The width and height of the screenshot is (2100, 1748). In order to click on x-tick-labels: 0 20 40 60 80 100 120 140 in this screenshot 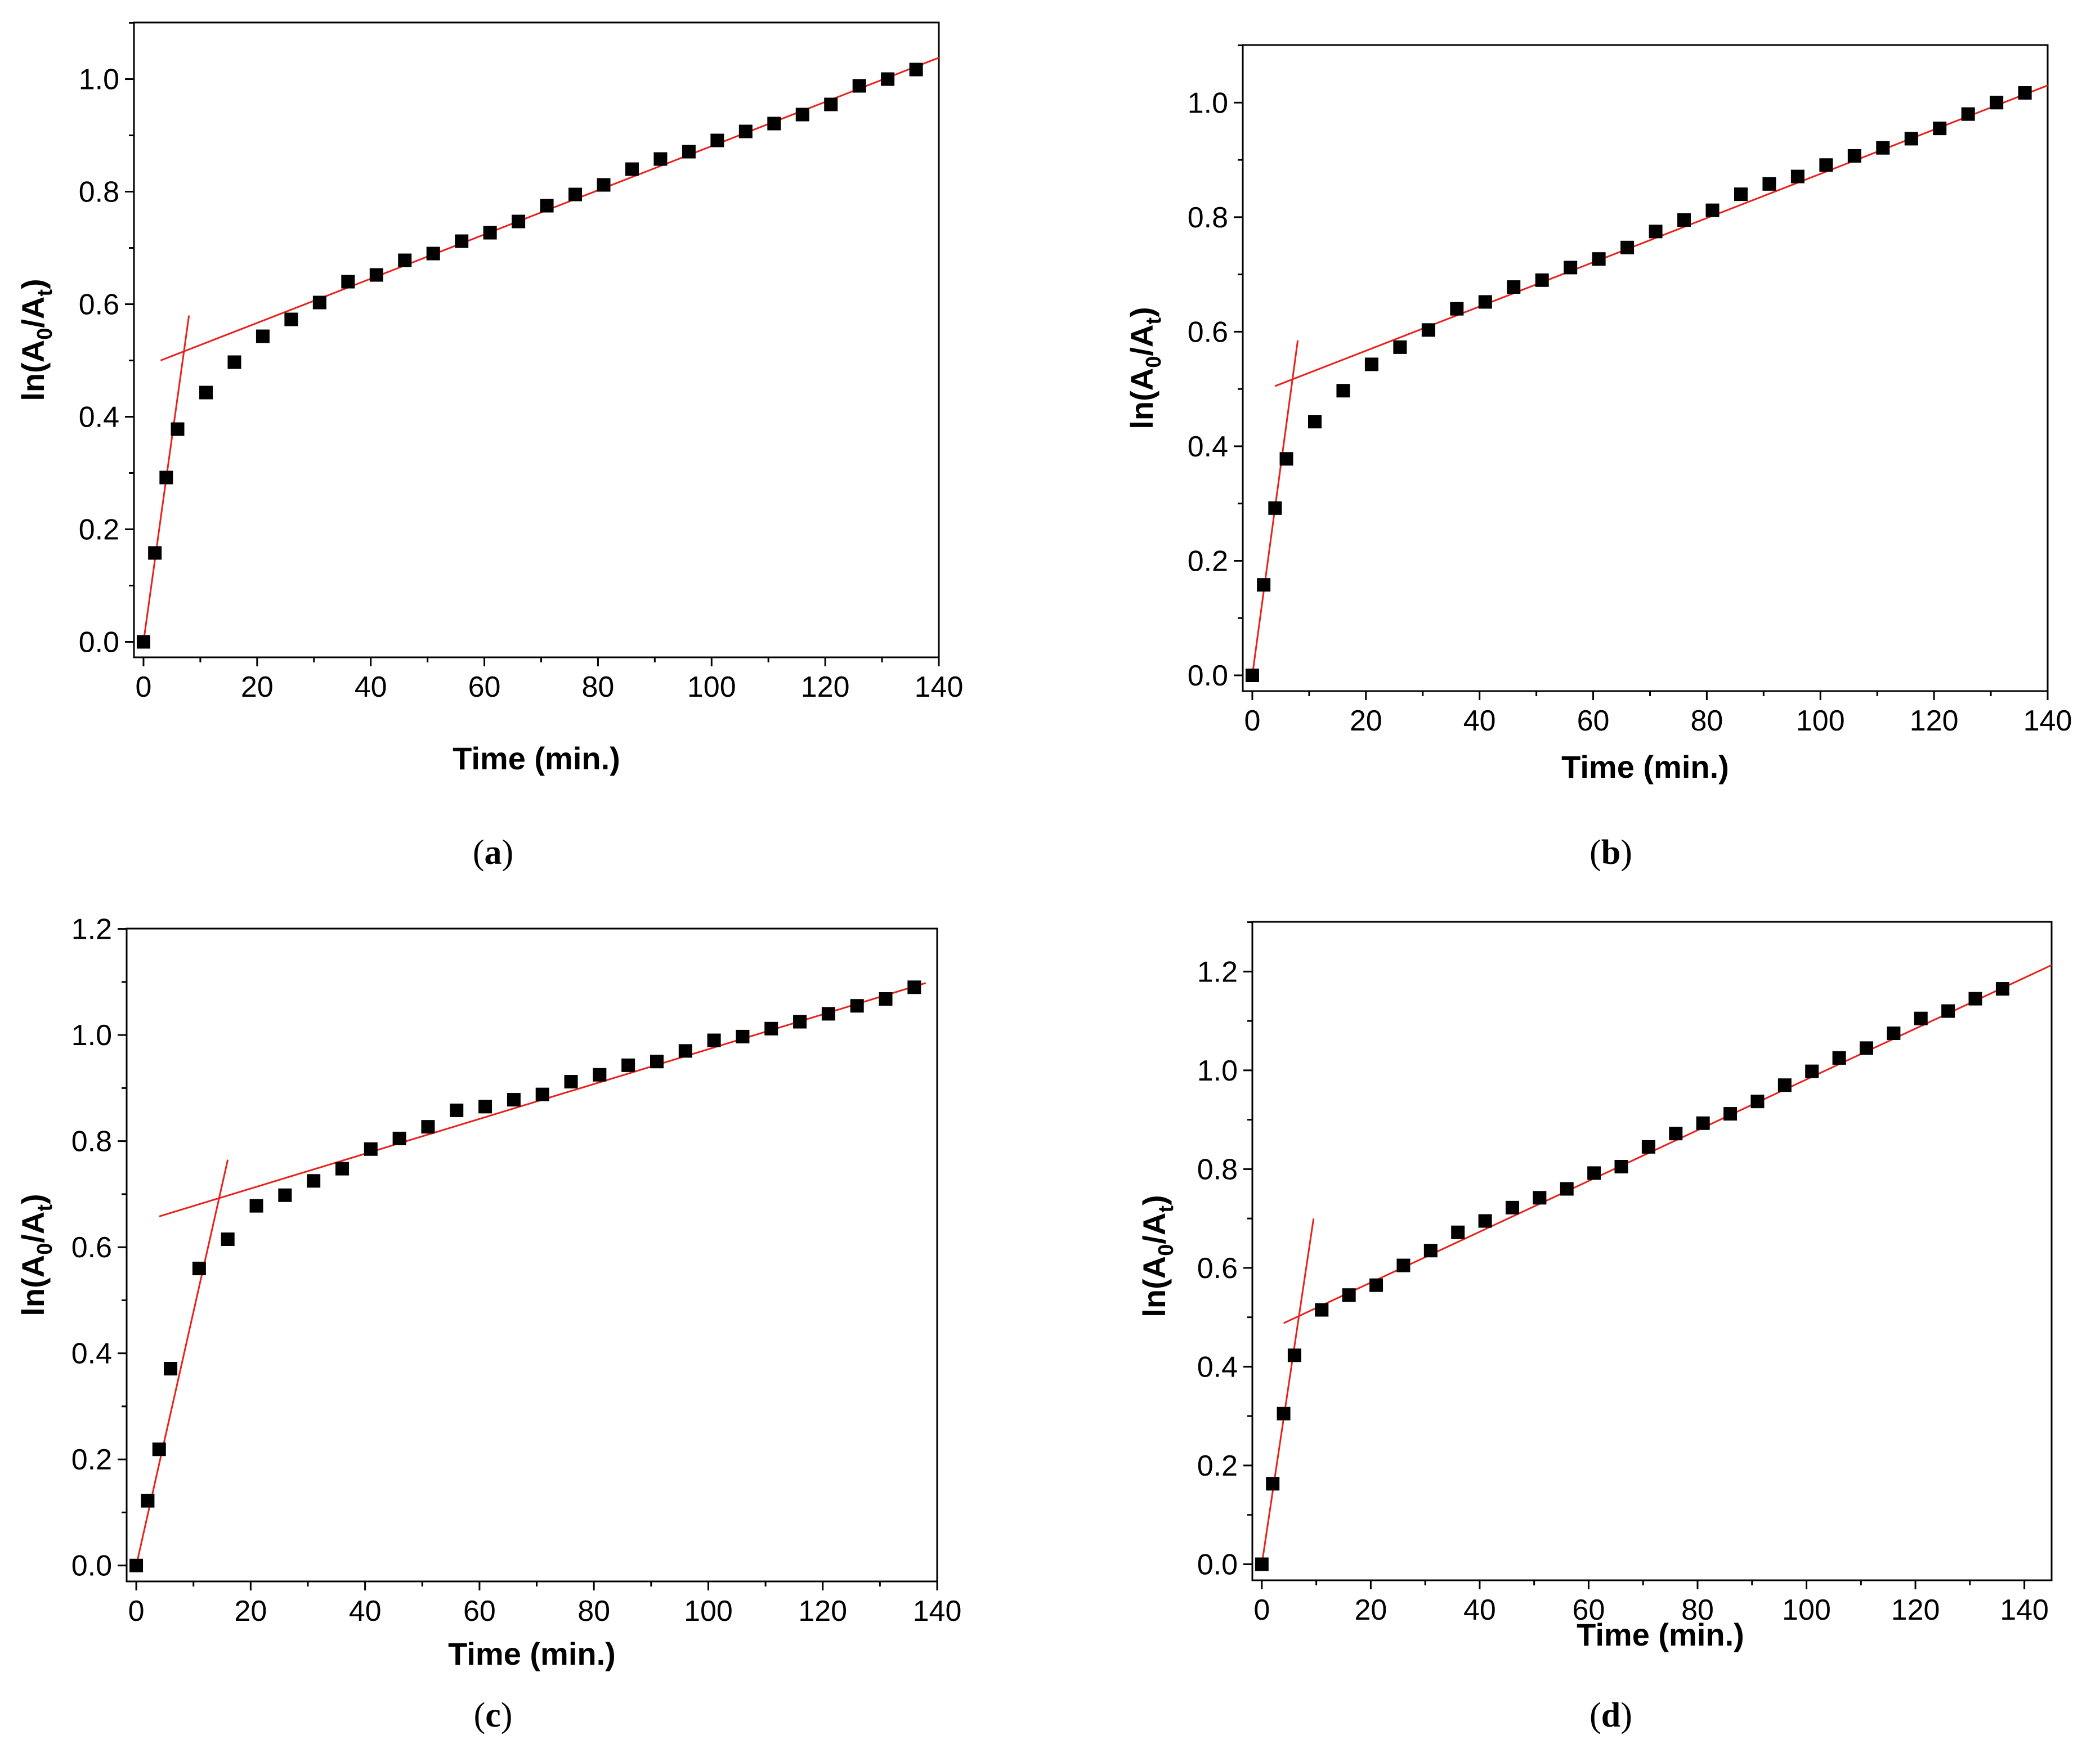, I will do `click(545, 1611)`.